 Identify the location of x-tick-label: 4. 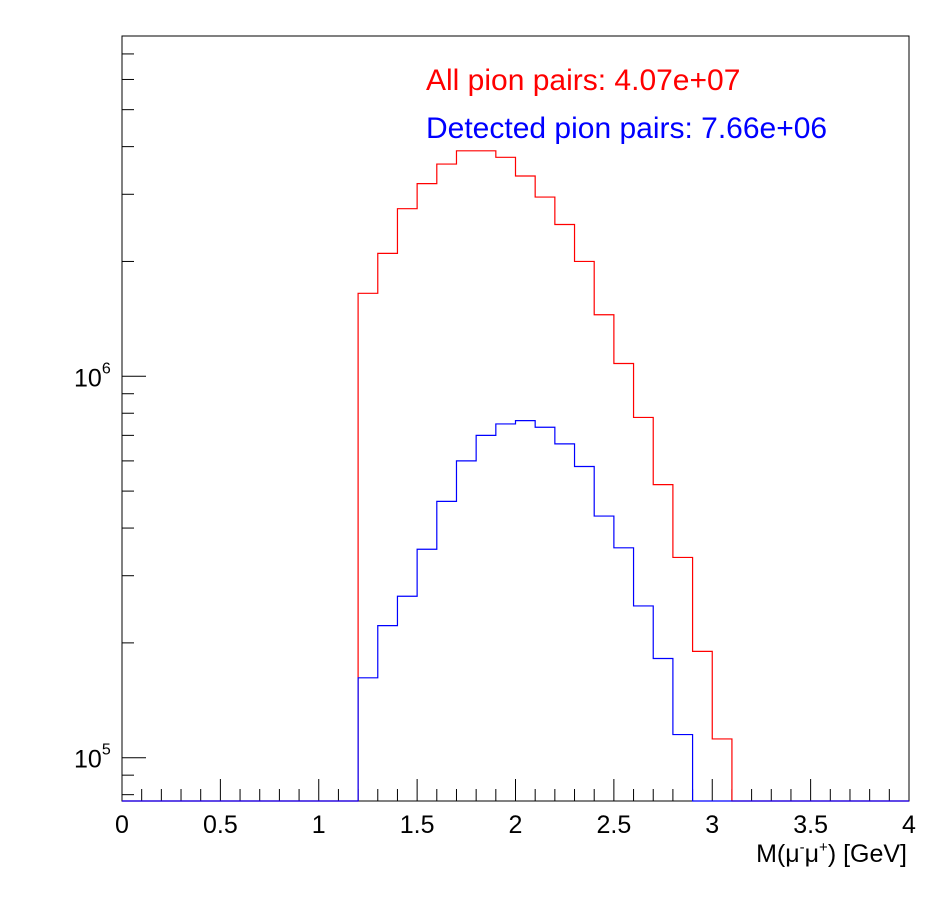
(909, 825).